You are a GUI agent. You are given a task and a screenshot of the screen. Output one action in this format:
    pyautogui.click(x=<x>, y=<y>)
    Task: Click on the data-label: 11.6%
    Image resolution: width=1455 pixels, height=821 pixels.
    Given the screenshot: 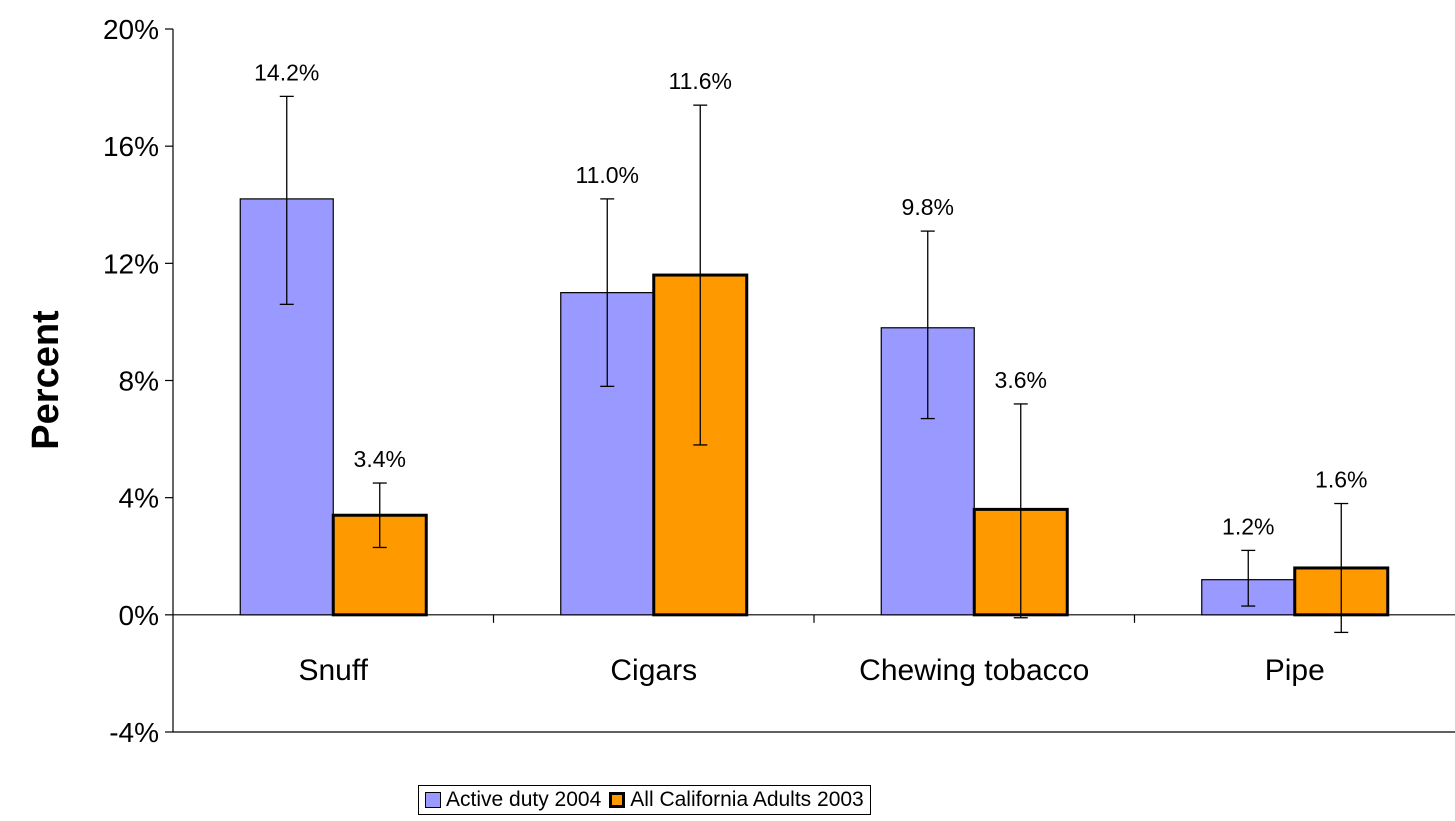 What is the action you would take?
    pyautogui.click(x=700, y=81)
    